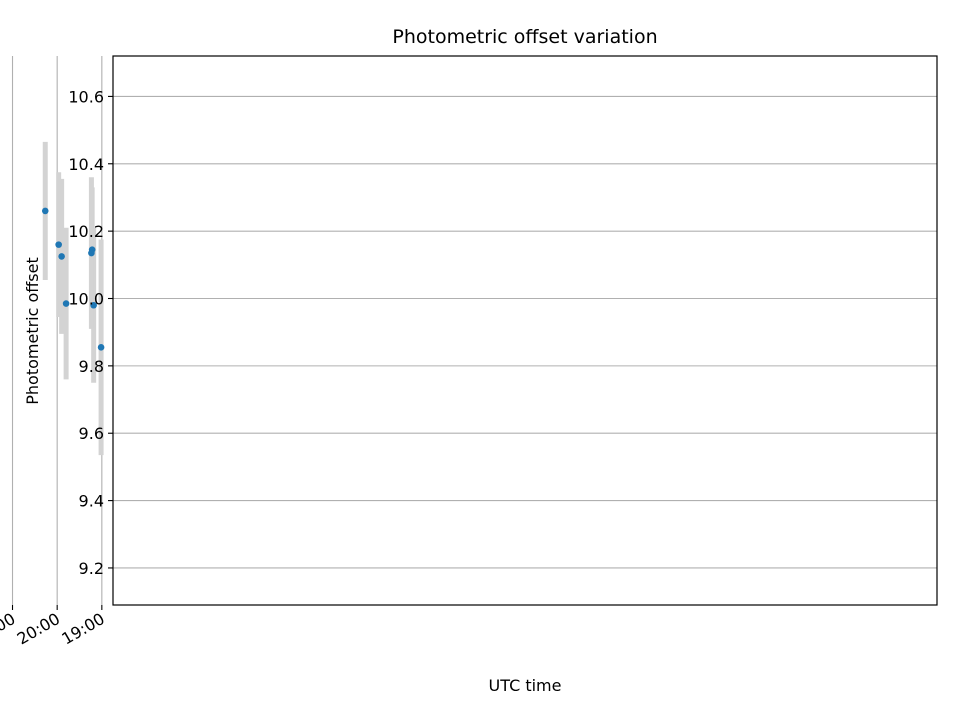  I want to click on x-axis-label: UTC time, so click(525, 685).